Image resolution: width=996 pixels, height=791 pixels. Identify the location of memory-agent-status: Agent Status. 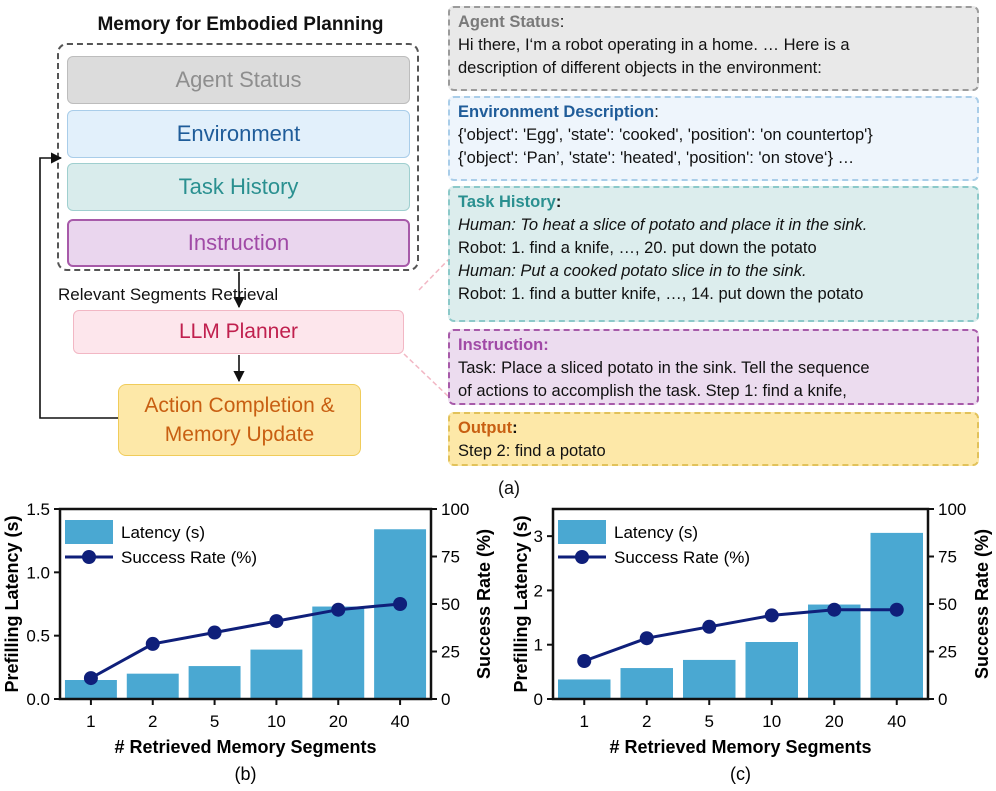
(238, 80).